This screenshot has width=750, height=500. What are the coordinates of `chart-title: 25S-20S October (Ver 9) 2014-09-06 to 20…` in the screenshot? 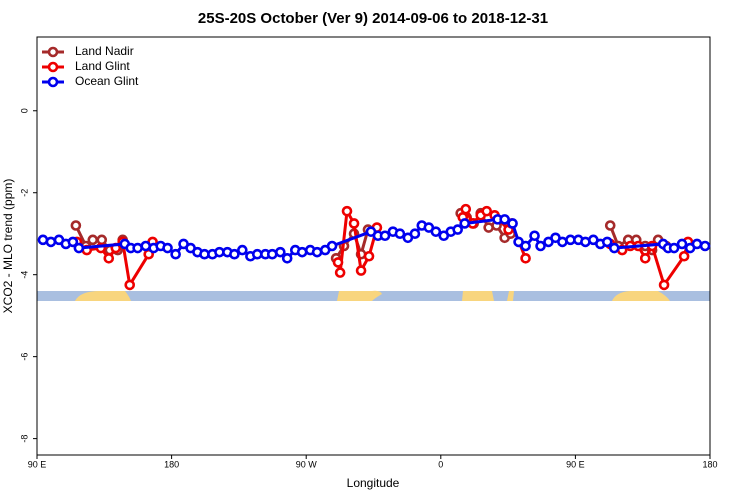 It's located at (373, 18).